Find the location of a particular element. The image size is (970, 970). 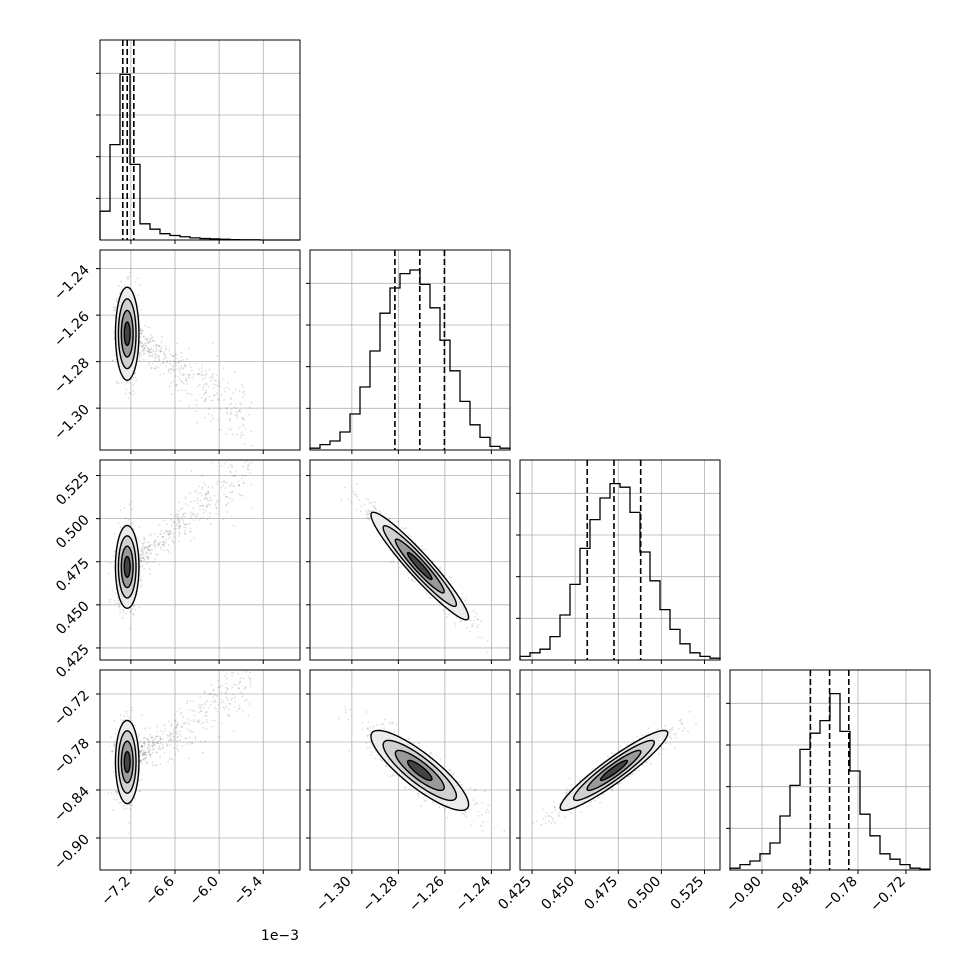

scatter-content is located at coordinates (180, 545).